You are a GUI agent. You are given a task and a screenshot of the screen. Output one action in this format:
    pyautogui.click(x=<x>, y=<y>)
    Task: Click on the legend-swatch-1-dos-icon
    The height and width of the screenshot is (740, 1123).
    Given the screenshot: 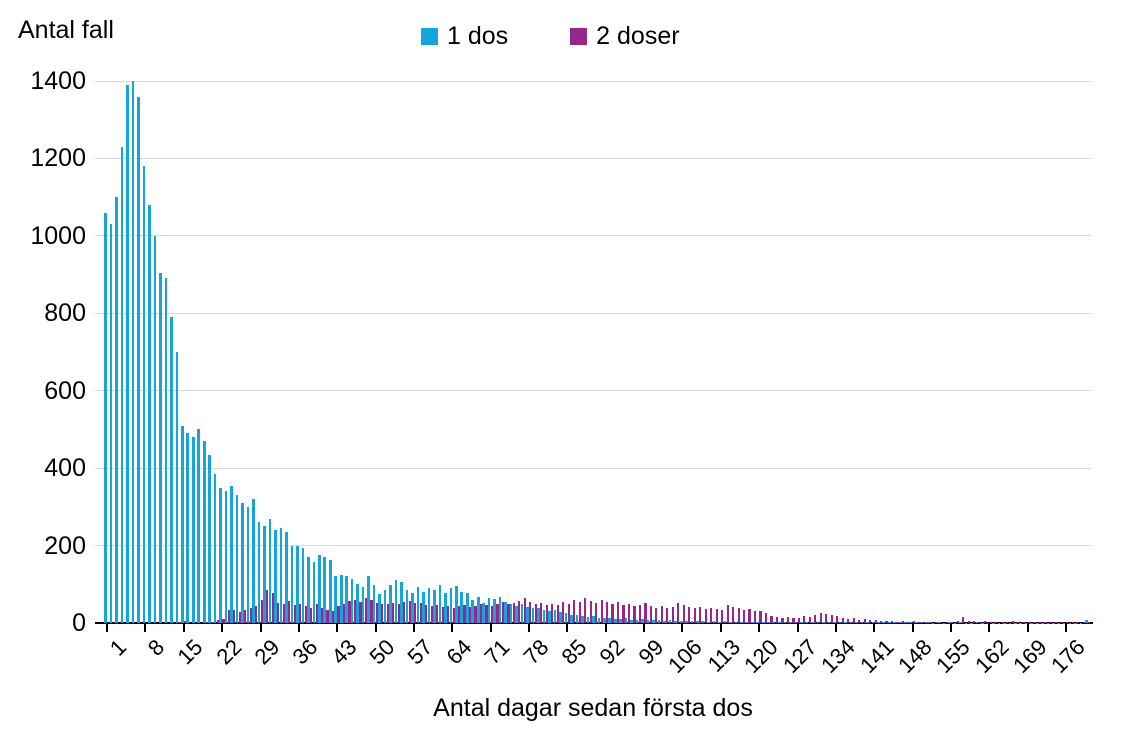 What is the action you would take?
    pyautogui.click(x=429, y=36)
    